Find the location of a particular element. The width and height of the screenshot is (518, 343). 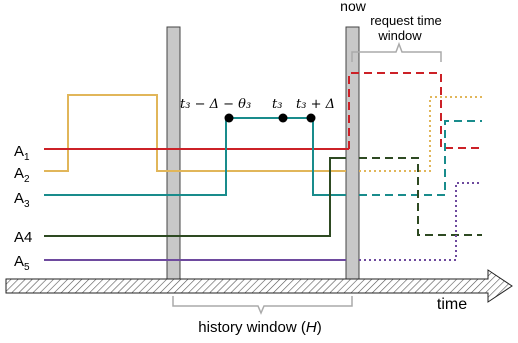

event-dot-mid is located at coordinates (283, 118).